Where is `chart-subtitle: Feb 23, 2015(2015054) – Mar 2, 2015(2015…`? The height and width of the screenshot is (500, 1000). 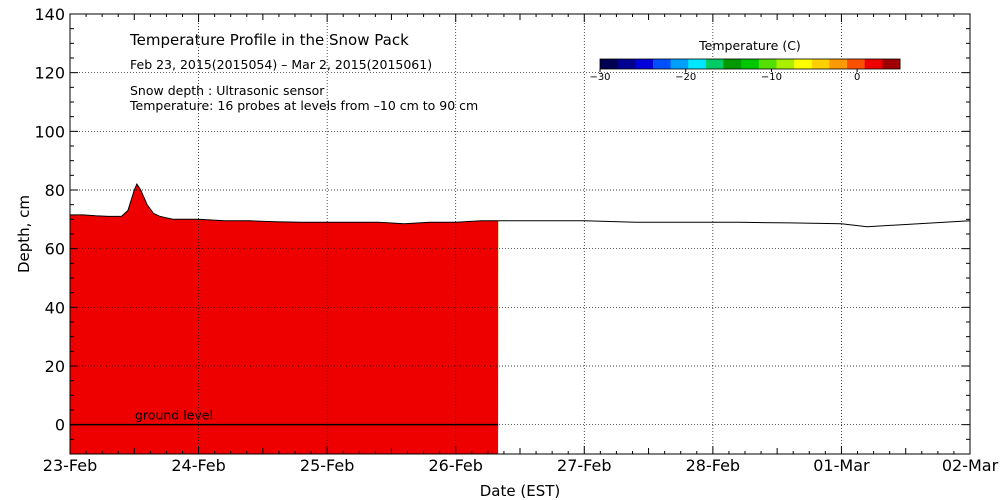 chart-subtitle: Feb 23, 2015(2015054) – Mar 2, 2015(2015… is located at coordinates (281, 64).